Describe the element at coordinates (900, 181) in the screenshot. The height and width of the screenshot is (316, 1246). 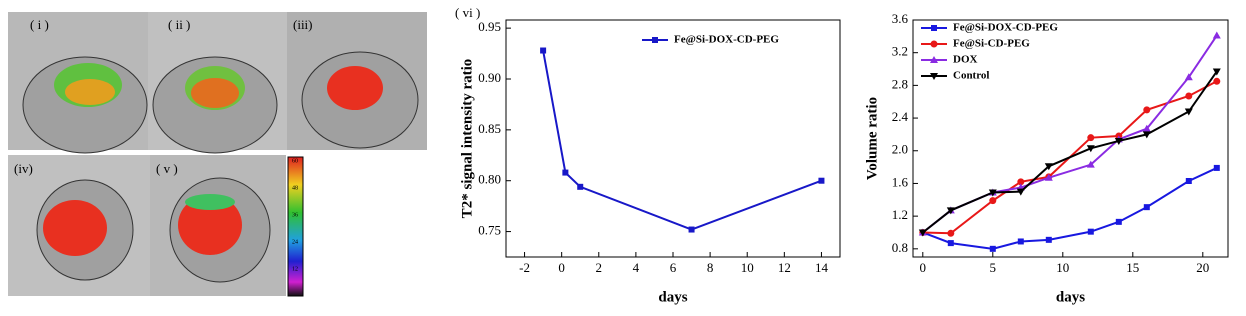
I see `y-tick-label: 1.6` at that location.